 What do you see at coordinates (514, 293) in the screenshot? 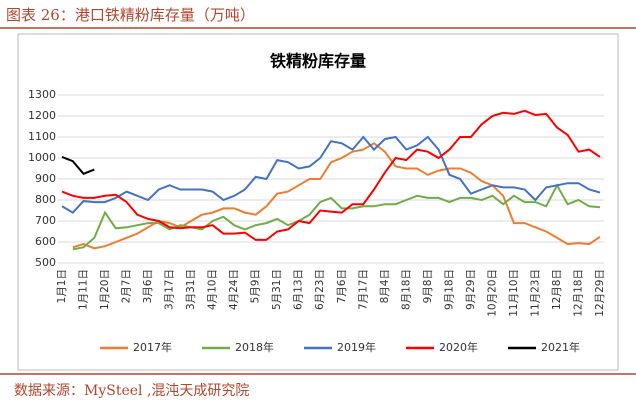
I see `x-tick-label: 11月10日` at bounding box center [514, 293].